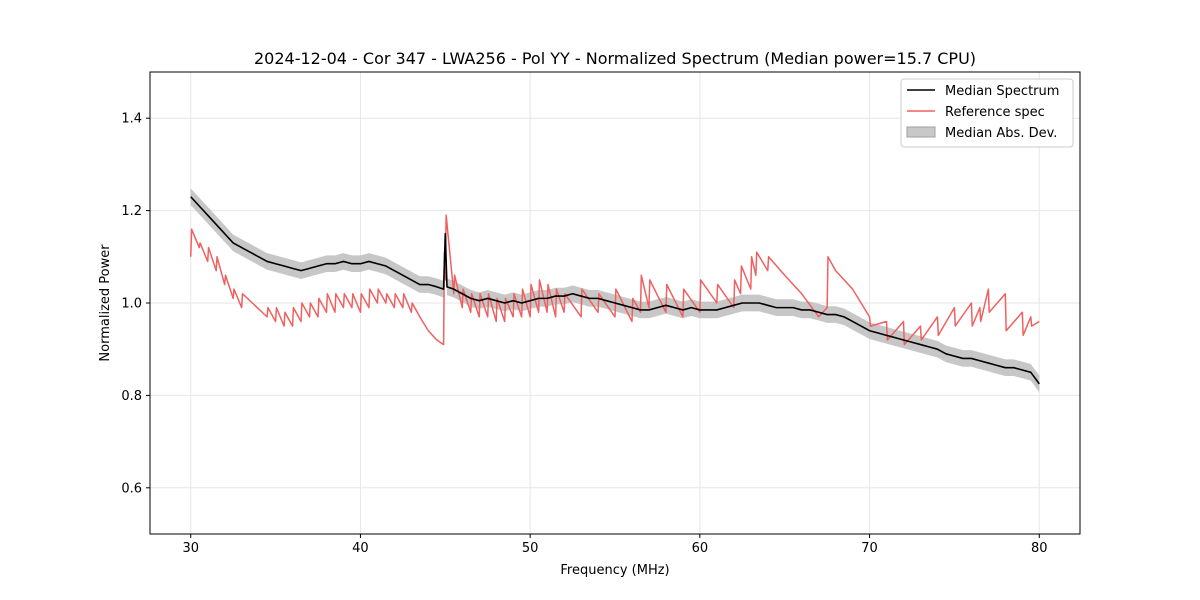 The width and height of the screenshot is (1200, 600). I want to click on x-tick-label: 40, so click(360, 548).